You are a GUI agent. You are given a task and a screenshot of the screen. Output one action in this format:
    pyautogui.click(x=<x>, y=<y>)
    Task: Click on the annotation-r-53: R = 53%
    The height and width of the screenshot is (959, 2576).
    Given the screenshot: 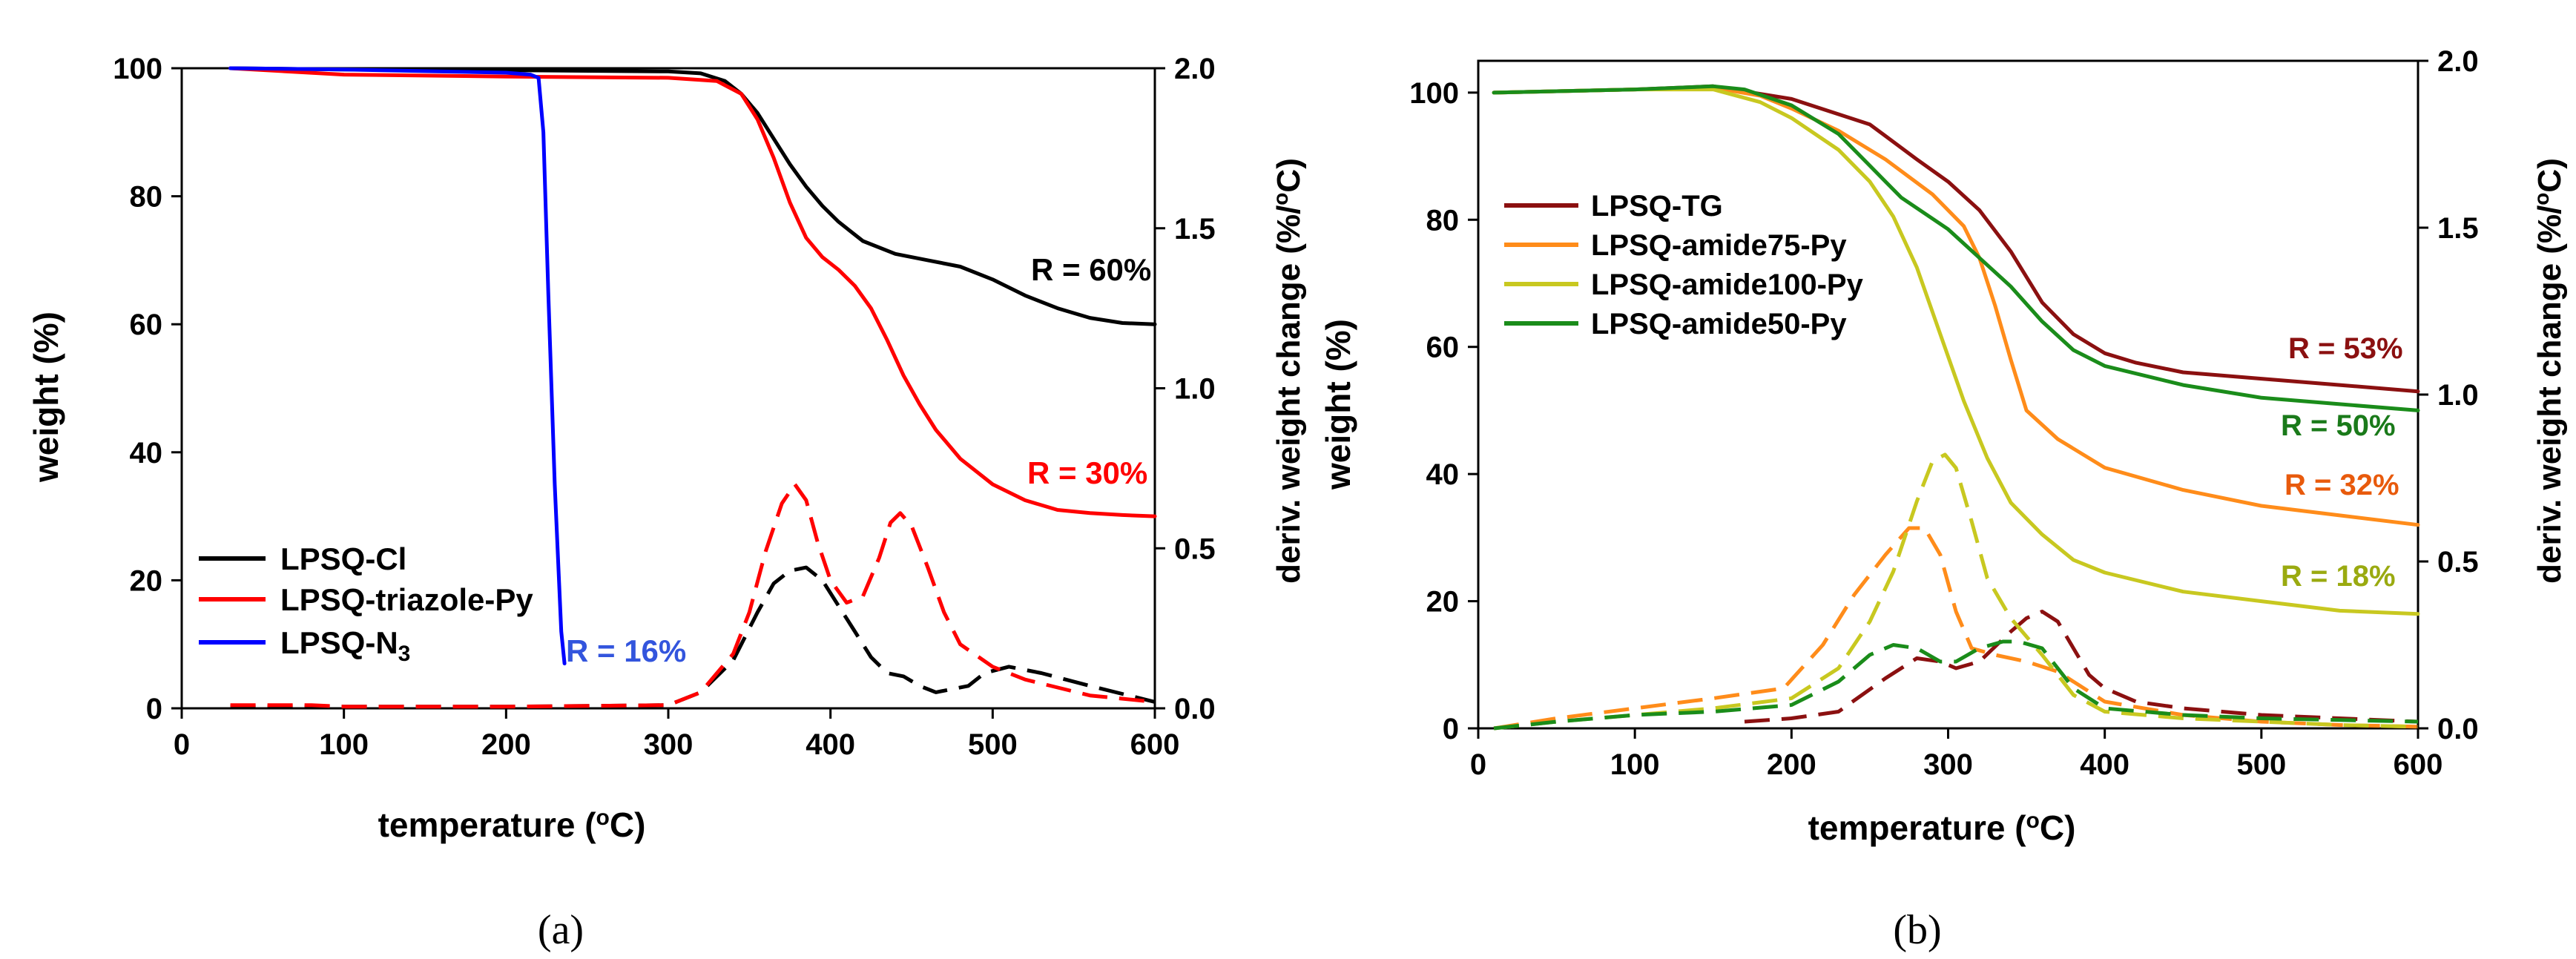 What is the action you would take?
    pyautogui.click(x=2345, y=348)
    